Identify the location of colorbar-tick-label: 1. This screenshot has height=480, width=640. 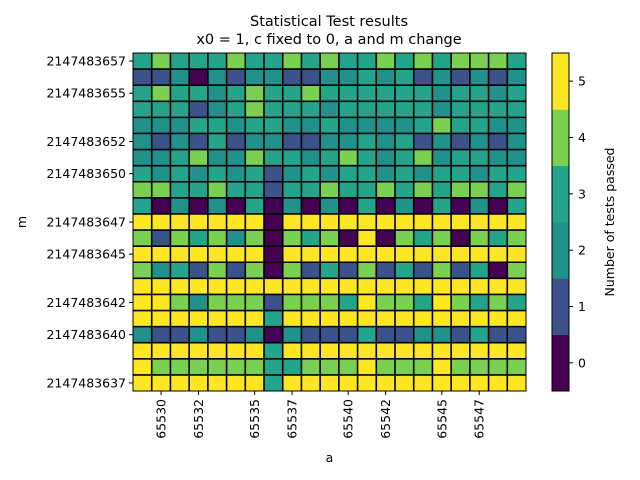
(582, 306).